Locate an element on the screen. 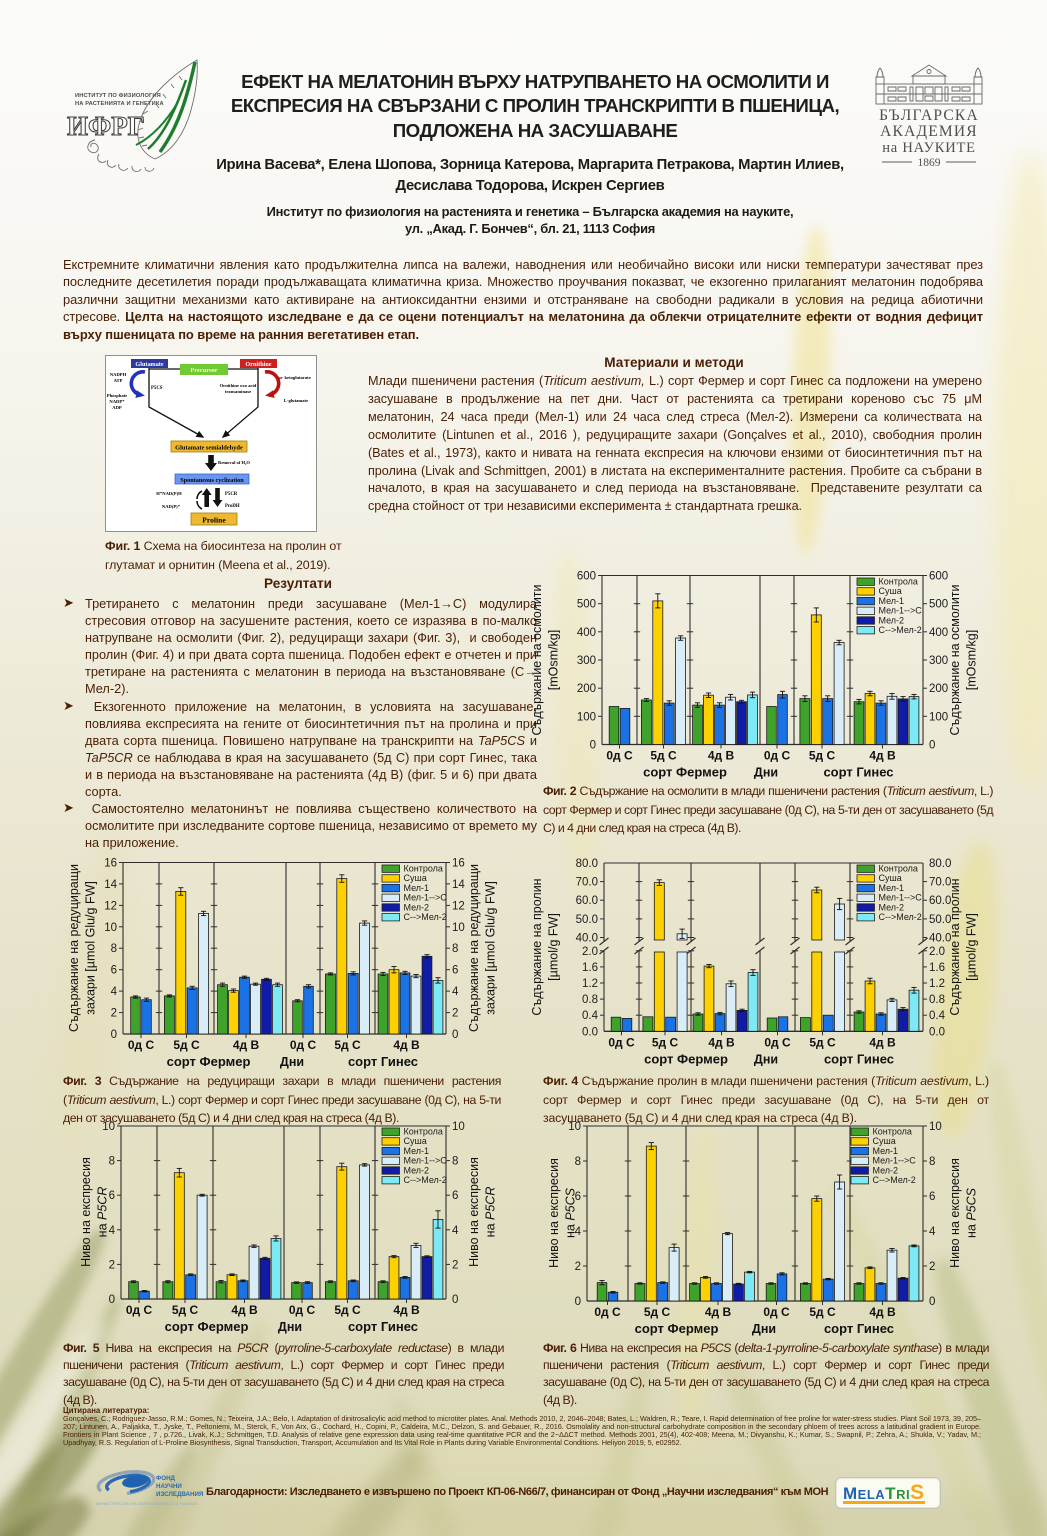 This screenshot has height=1536, width=1047. svg-text: ATP is located at coordinates (118, 380).